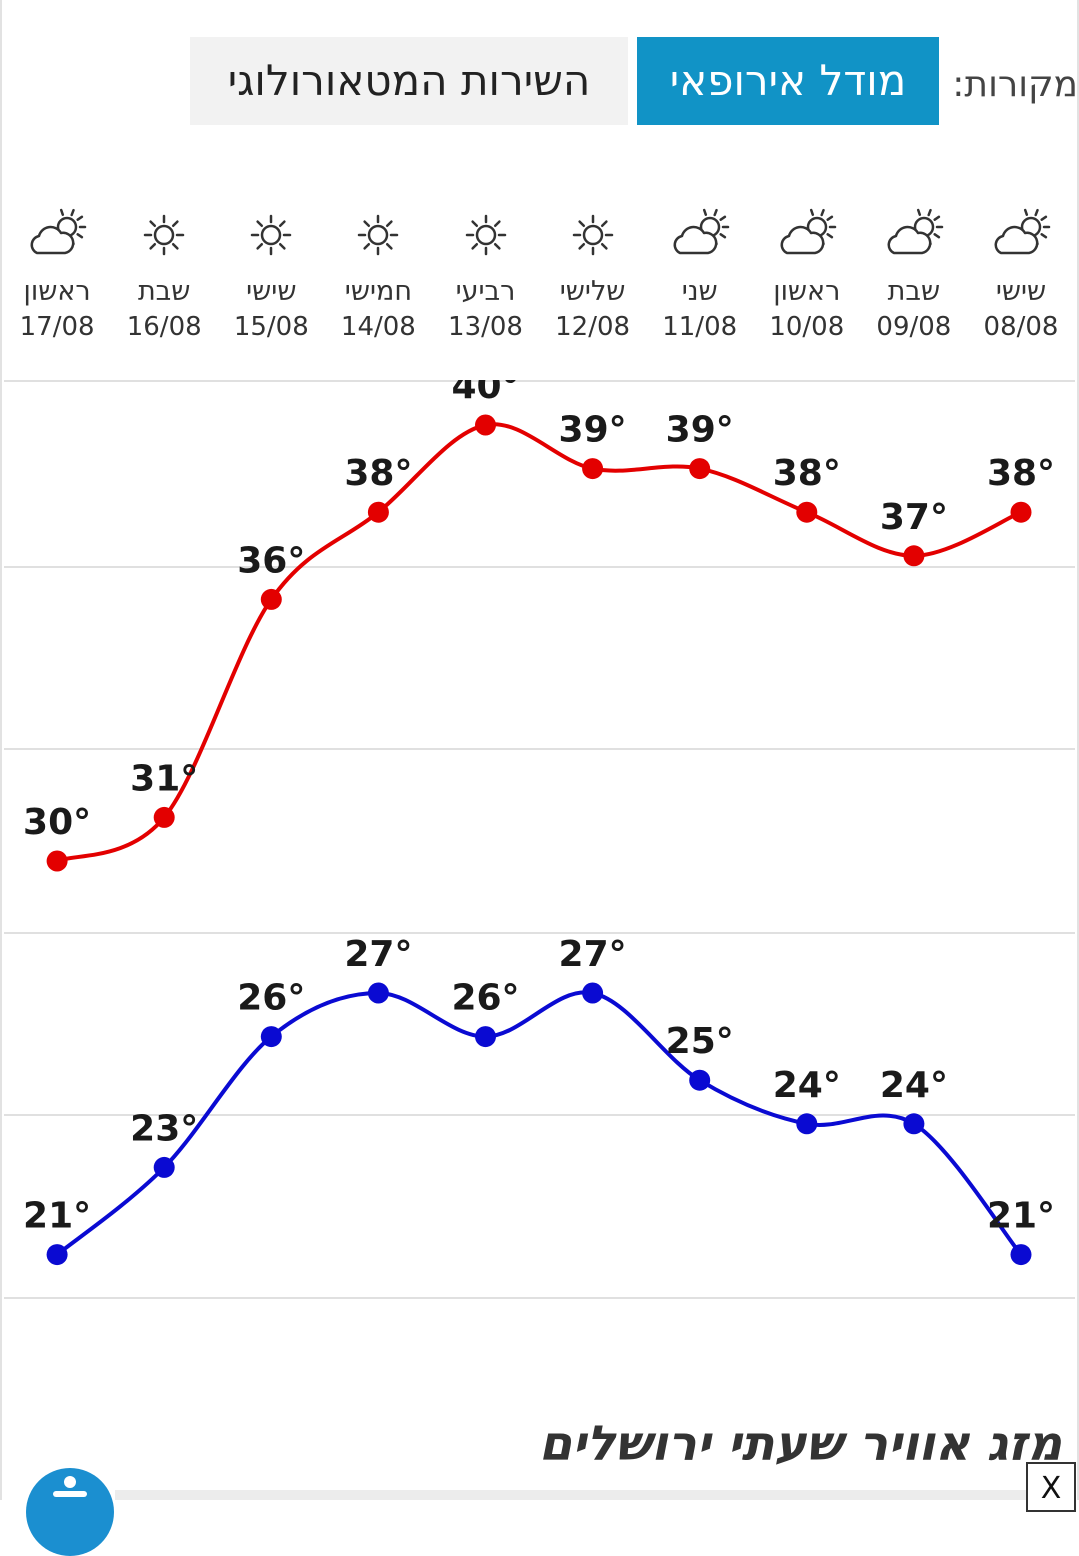 The width and height of the screenshot is (1079, 1556). Describe the element at coordinates (800, 1444) in the screenshot. I see `hourly-forecast-title: מזג אוויר שעתי ירושלים` at that location.